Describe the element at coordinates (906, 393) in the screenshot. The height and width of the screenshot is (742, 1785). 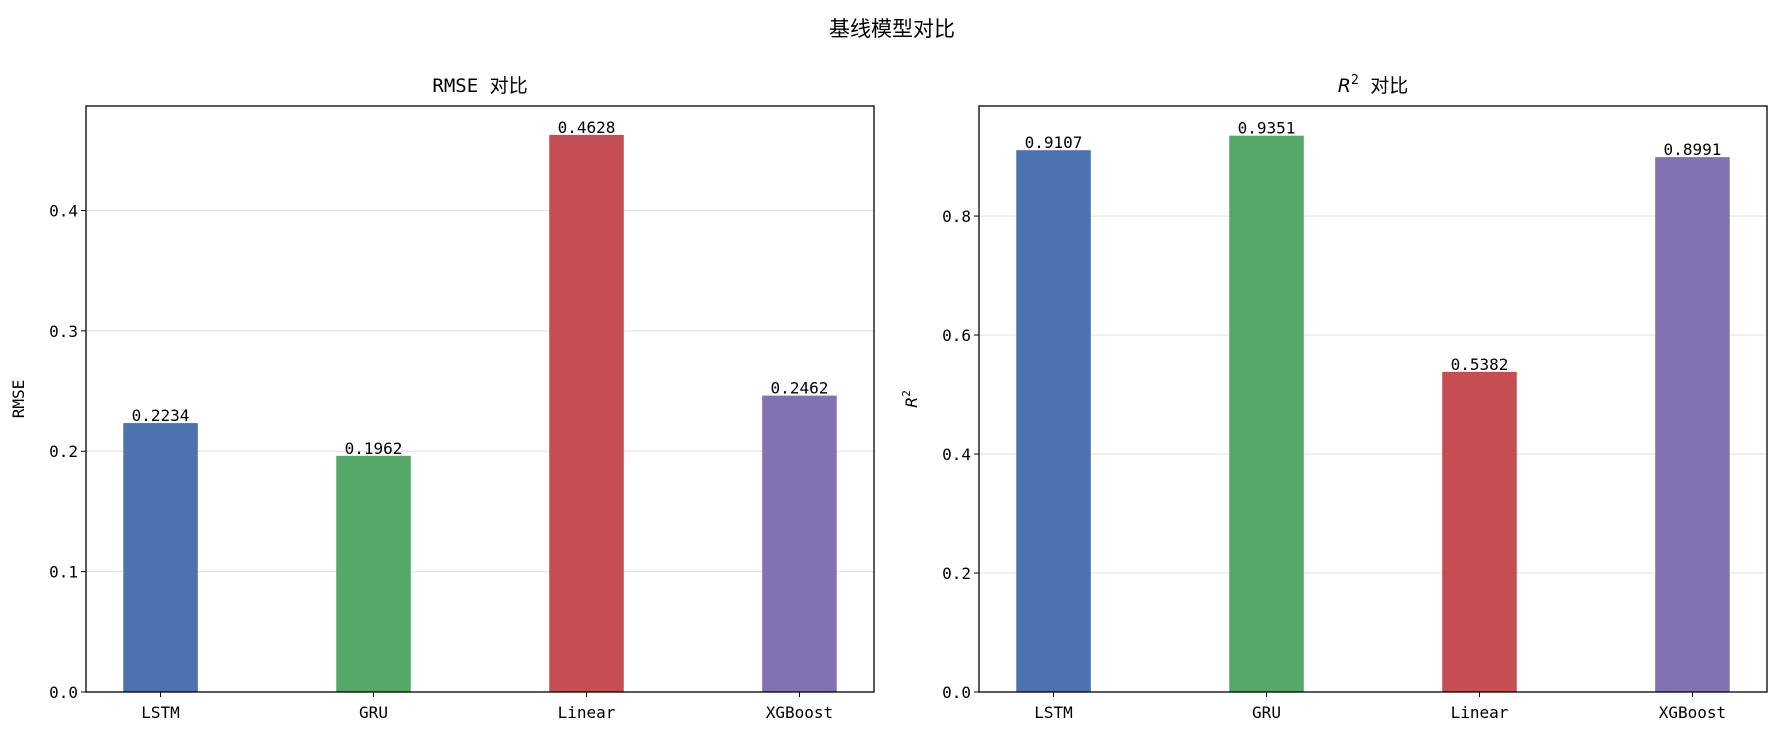
I see `ylabel-sup: 2` at that location.